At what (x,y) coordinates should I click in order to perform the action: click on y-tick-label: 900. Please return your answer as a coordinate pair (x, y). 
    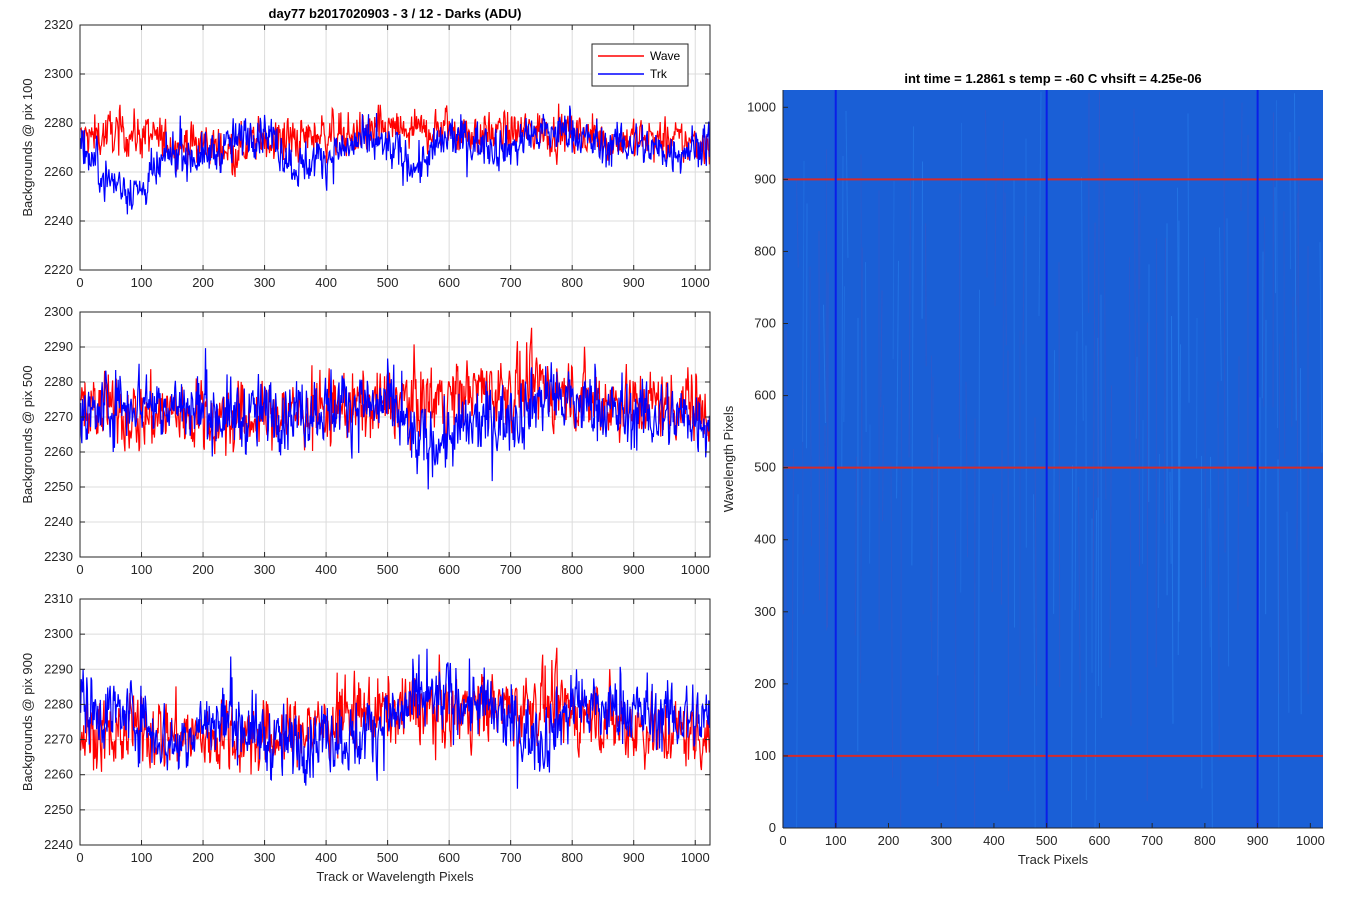
    Looking at the image, I should click on (765, 178).